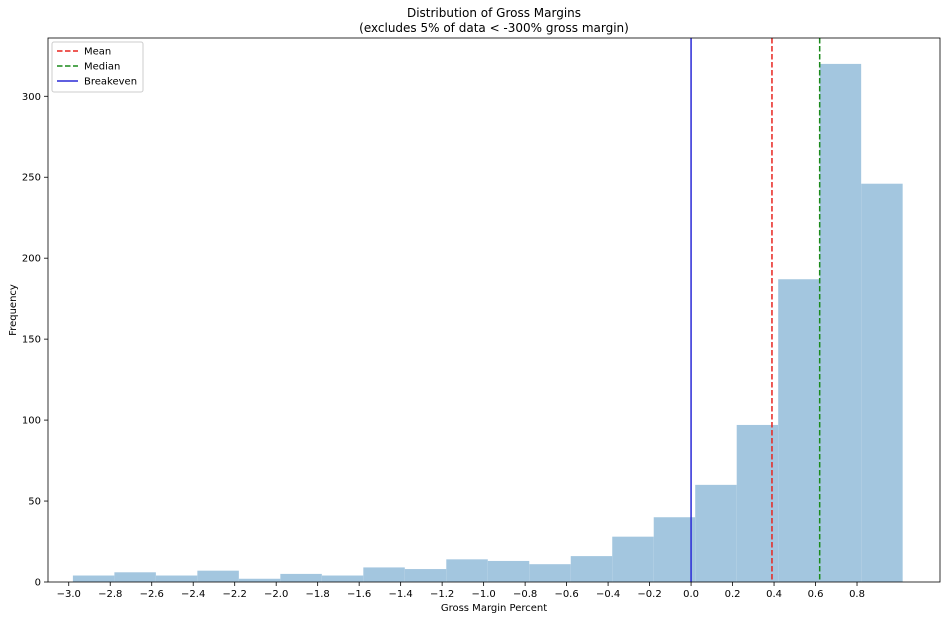 This screenshot has width=947, height=620. What do you see at coordinates (755, 310) in the screenshot?
I see `reference-lines-group` at bounding box center [755, 310].